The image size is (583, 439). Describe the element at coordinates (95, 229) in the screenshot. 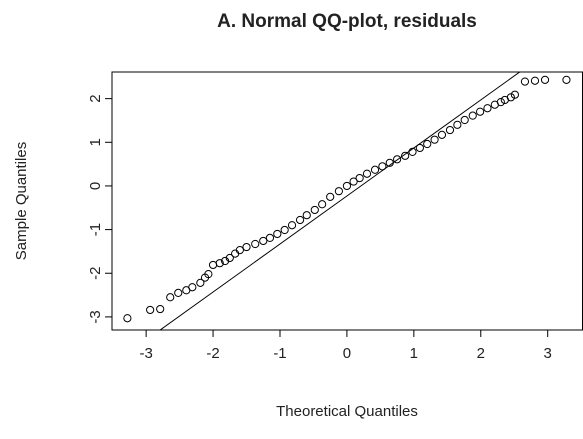

I see `y-tick-label: -1` at that location.